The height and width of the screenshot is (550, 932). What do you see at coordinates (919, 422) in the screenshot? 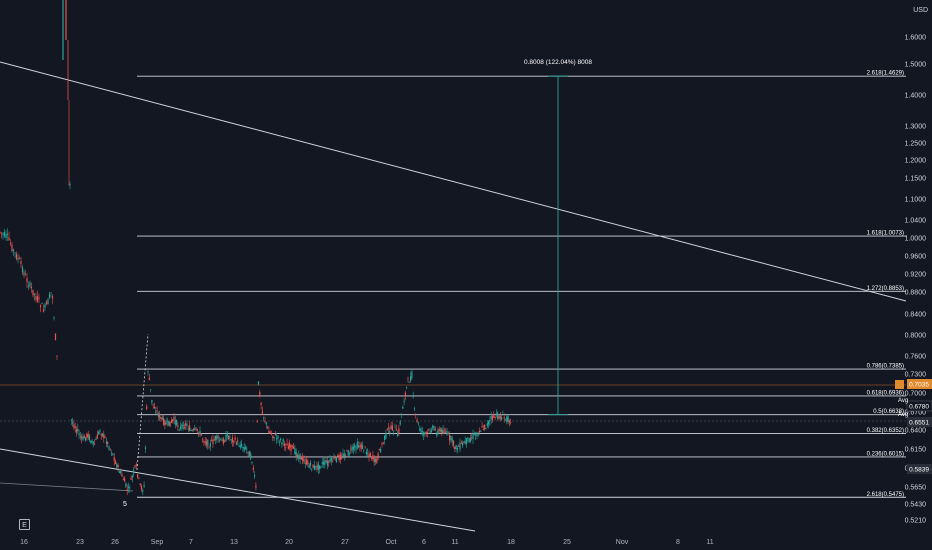
I see `price-badge-label: 0.6551` at bounding box center [919, 422].